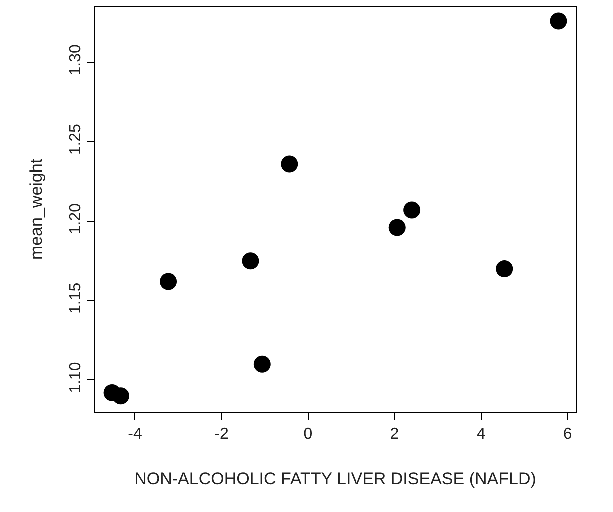  I want to click on y-tick-label: 1.20, so click(76, 219).